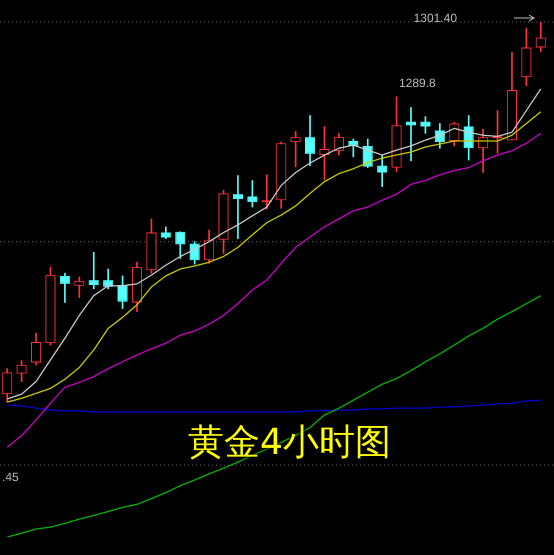 The height and width of the screenshot is (555, 554). Describe the element at coordinates (10, 477) in the screenshot. I see `text: .45` at that location.